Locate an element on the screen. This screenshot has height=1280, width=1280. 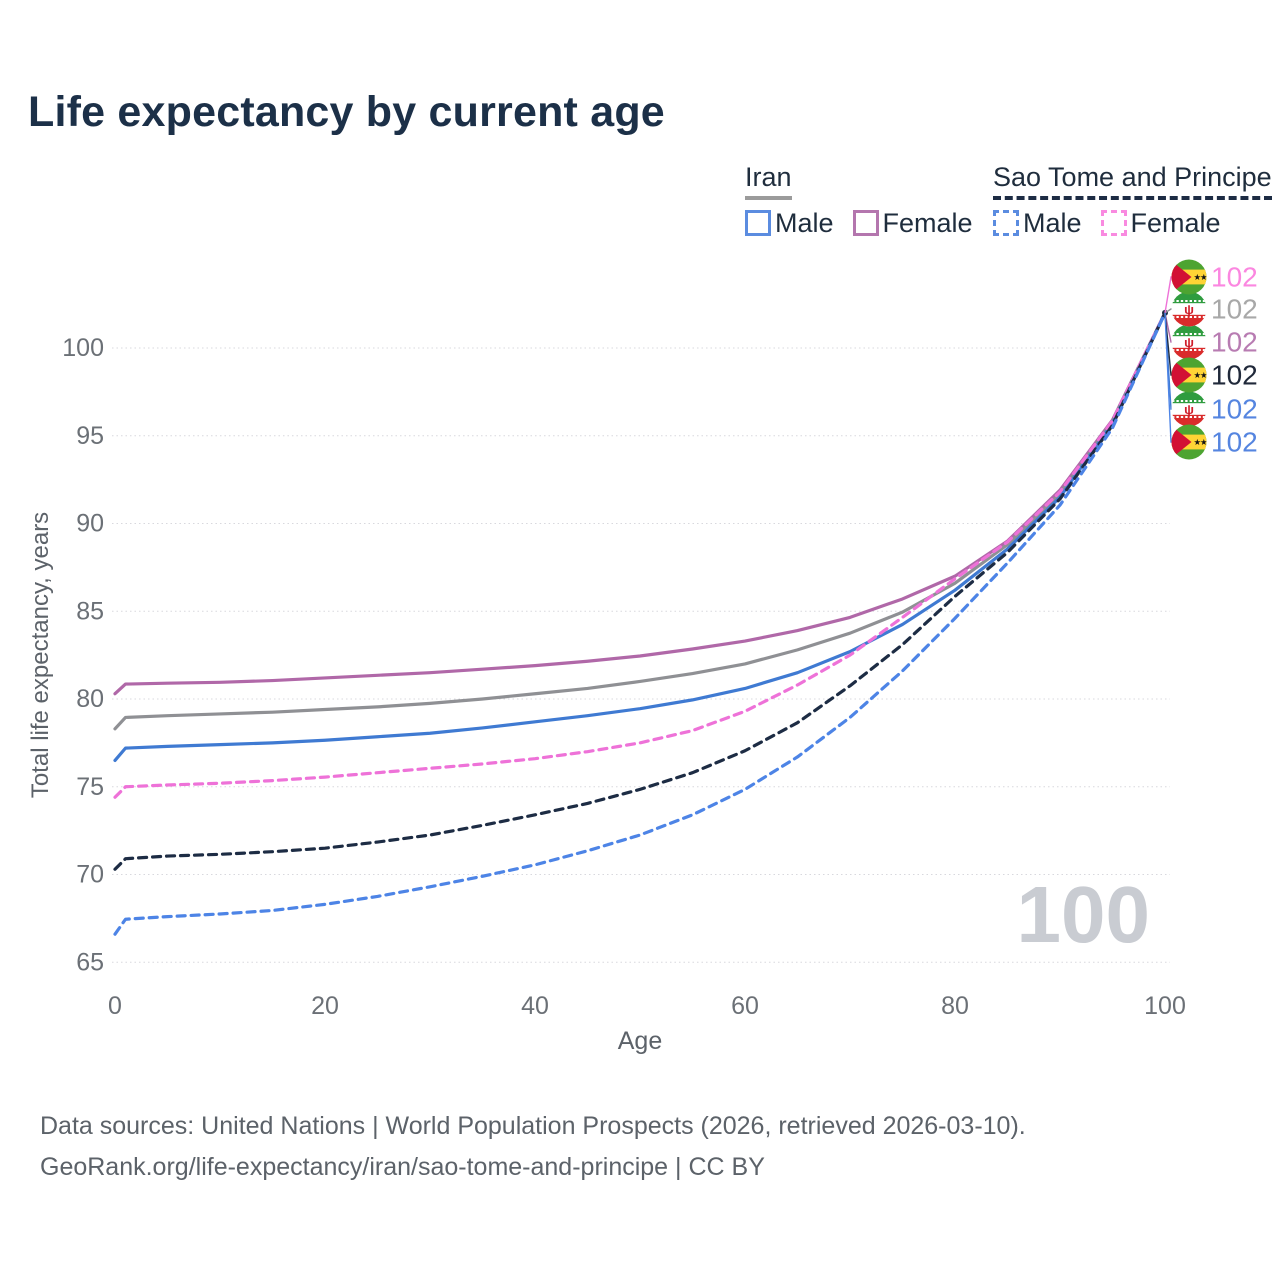
iran-male-swatch-icon is located at coordinates (758, 223).